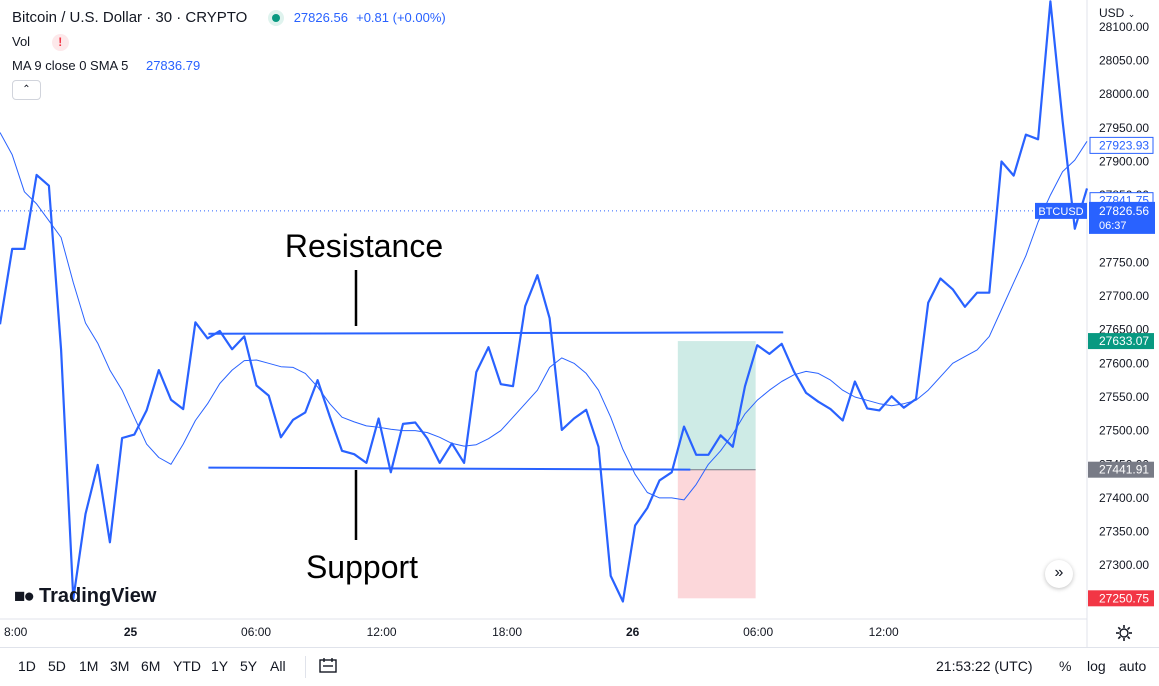 This screenshot has width=1159, height=686. What do you see at coordinates (1133, 666) in the screenshot?
I see `auto-scale-toggle: auto` at bounding box center [1133, 666].